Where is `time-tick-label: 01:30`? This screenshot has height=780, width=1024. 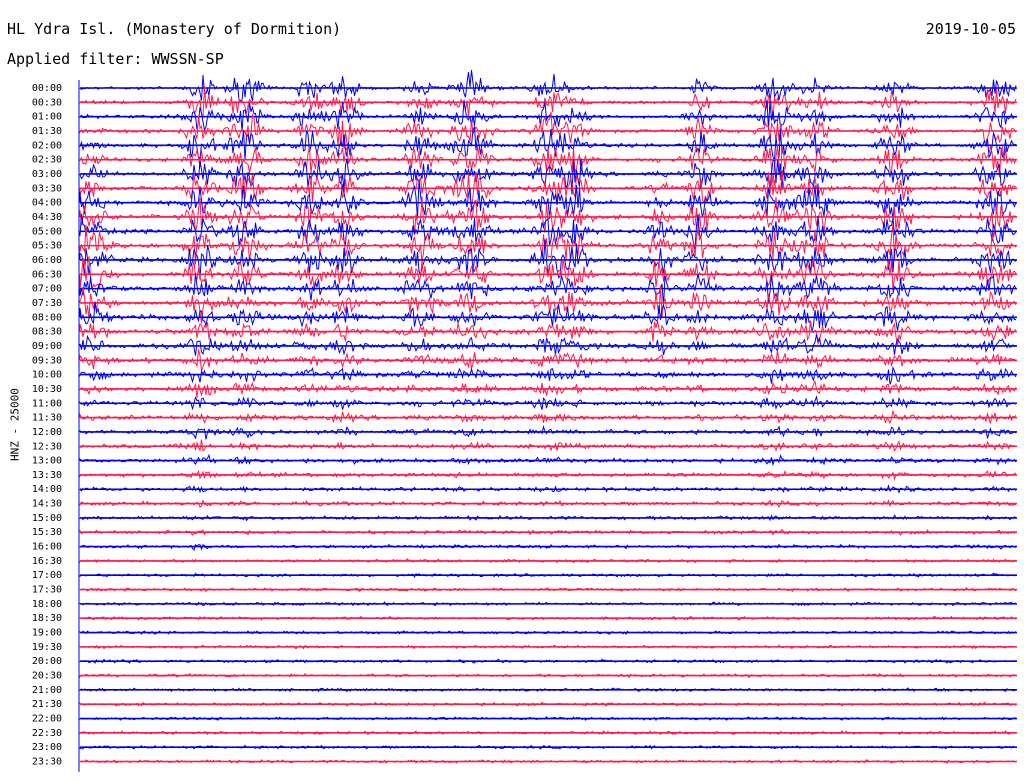
time-tick-label: 01:30 is located at coordinates (47, 131).